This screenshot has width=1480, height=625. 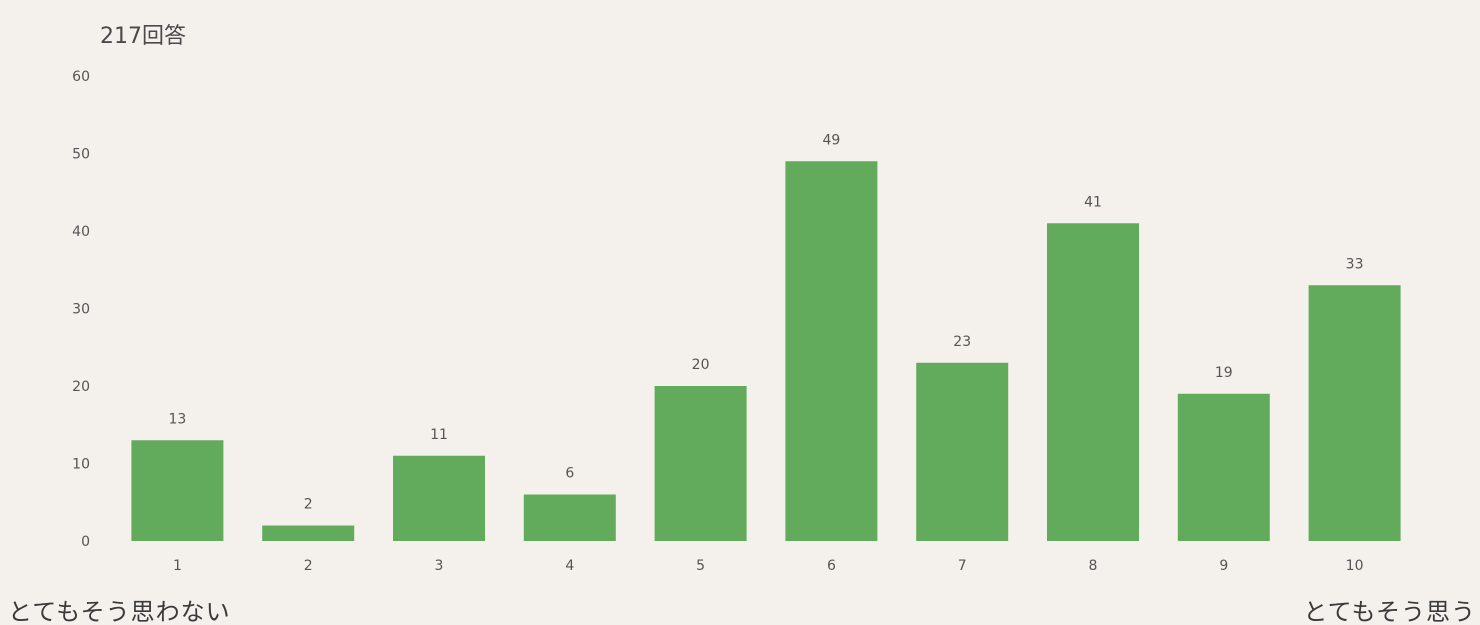 What do you see at coordinates (81, 387) in the screenshot?
I see `y-tick-label: 20` at bounding box center [81, 387].